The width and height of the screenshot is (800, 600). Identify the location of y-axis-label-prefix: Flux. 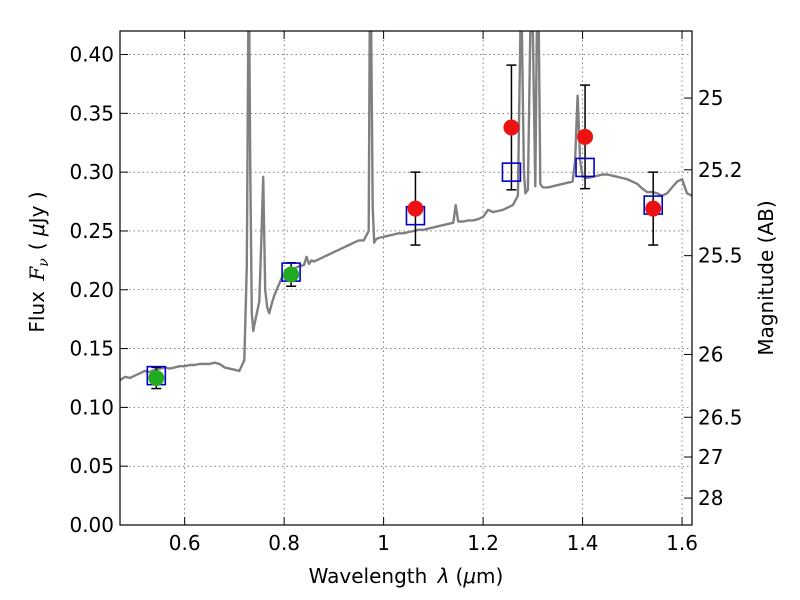
(37, 309).